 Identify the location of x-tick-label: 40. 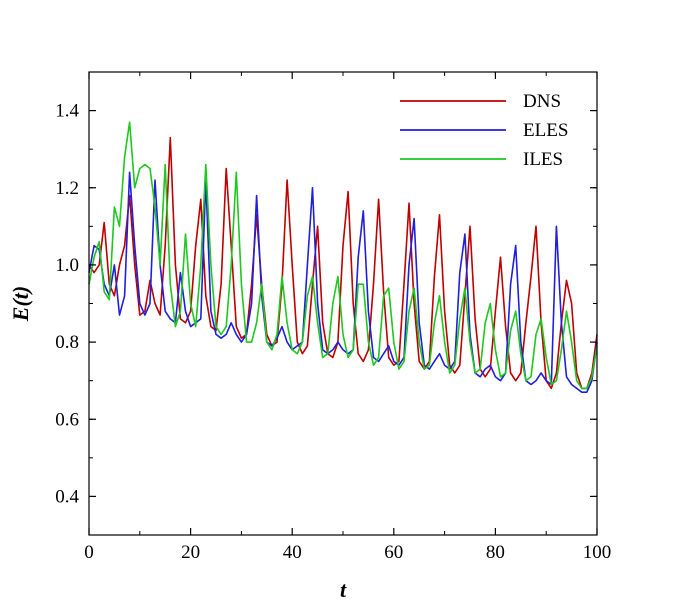
(292, 552).